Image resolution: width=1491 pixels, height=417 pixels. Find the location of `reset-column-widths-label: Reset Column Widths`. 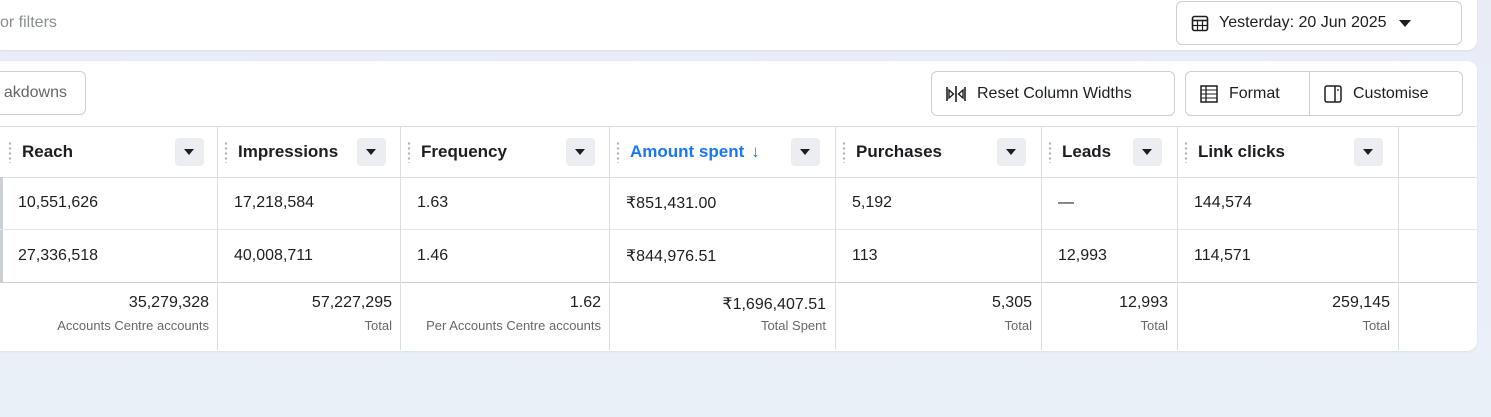

reset-column-widths-label: Reset Column Widths is located at coordinates (1054, 93).